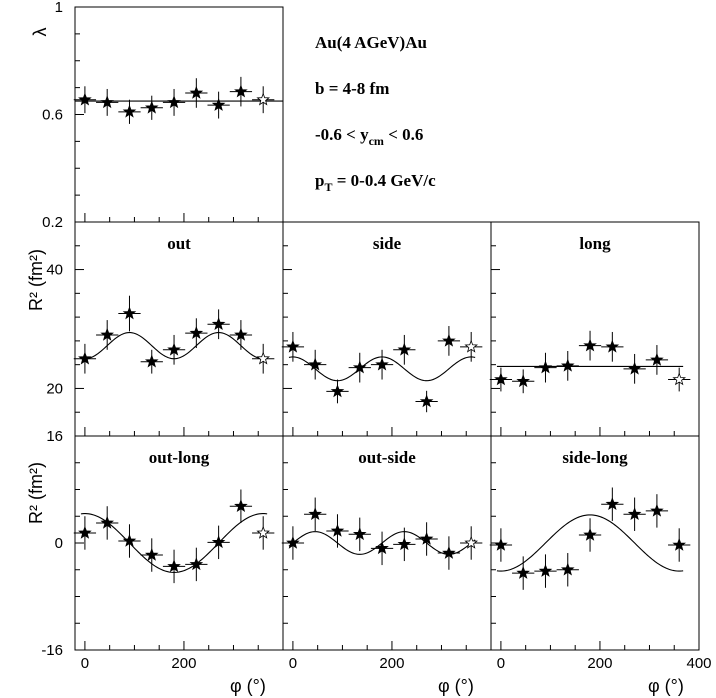 The width and height of the screenshot is (716, 698). I want to click on xtick-label-col2: 200, so click(391, 663).